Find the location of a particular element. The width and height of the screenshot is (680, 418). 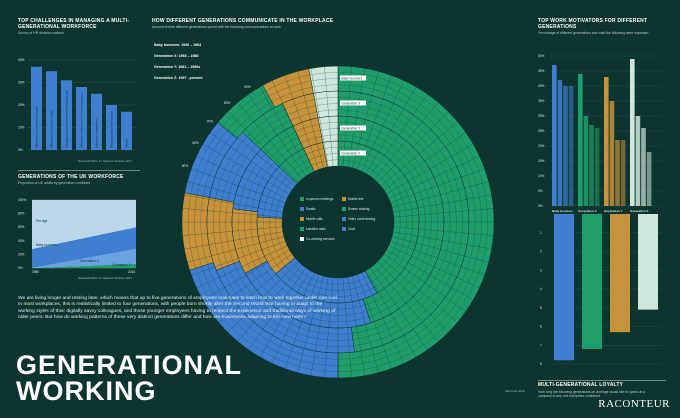

series-label: Generation Y is located at coordinates (122, 265).